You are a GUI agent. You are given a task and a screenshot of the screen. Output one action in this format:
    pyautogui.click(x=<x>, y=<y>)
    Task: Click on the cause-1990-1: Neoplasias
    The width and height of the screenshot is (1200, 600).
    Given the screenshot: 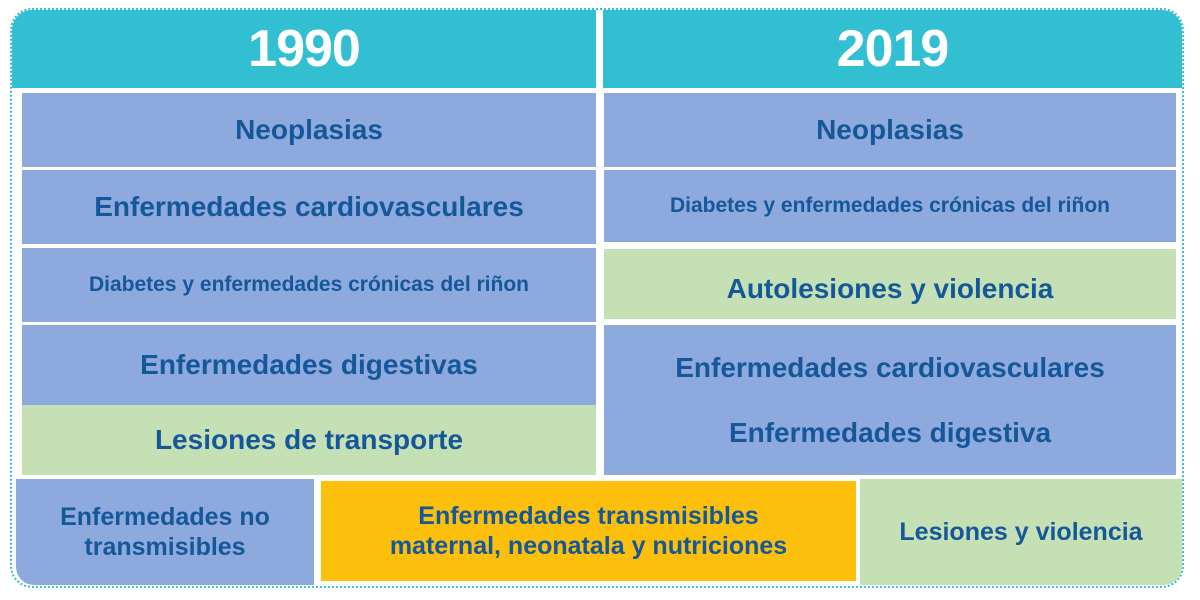 What is the action you would take?
    pyautogui.click(x=309, y=130)
    